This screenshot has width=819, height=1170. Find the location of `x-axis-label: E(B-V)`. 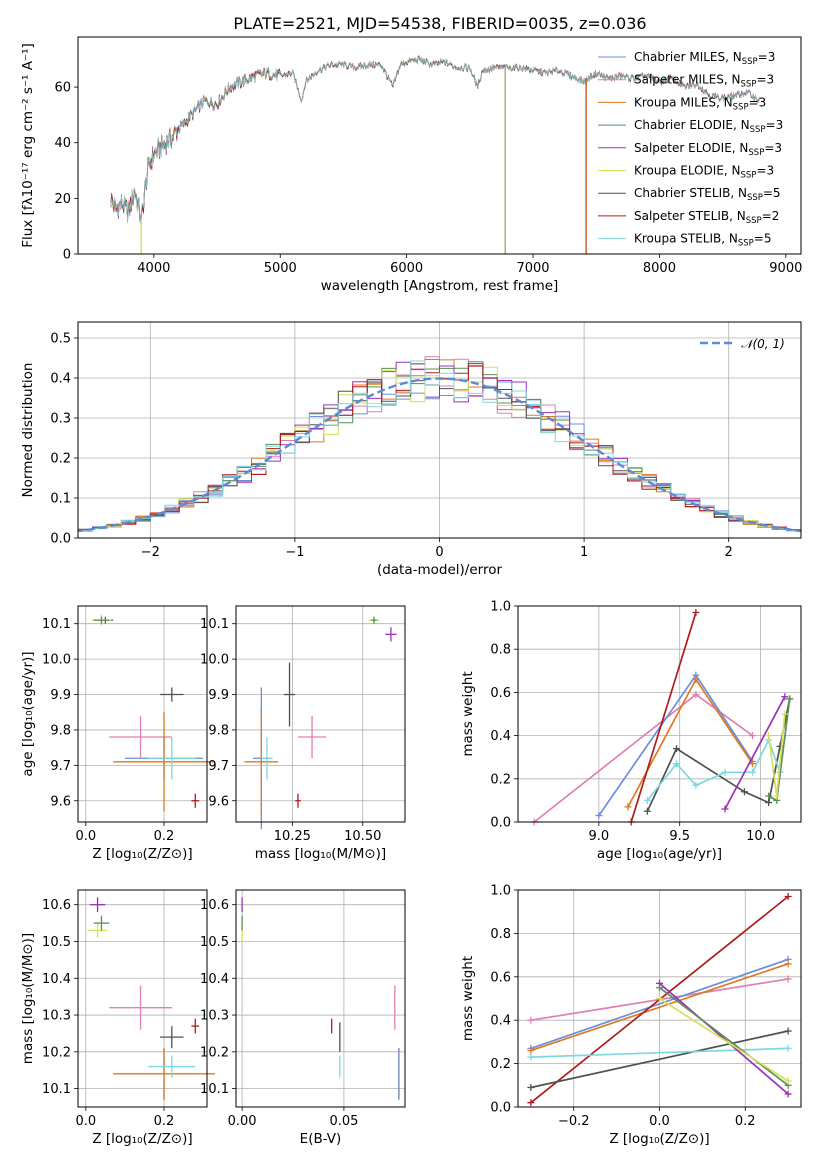

x-axis-label: E(B-V) is located at coordinates (321, 1139).